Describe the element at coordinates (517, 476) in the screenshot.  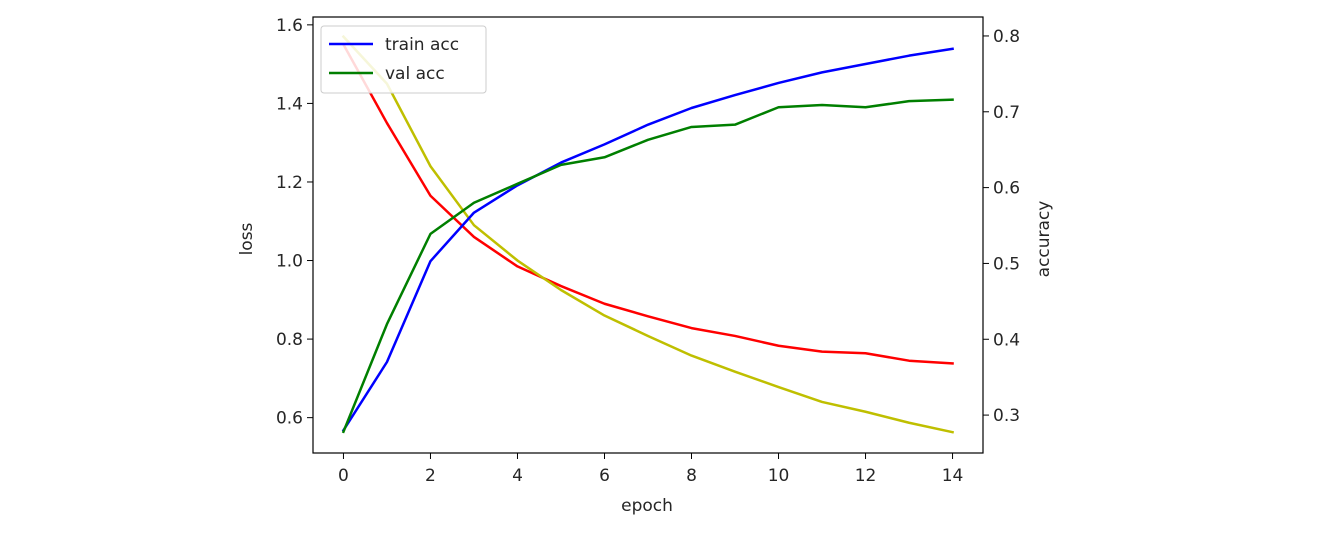
I see `x-tick-label: 4` at that location.